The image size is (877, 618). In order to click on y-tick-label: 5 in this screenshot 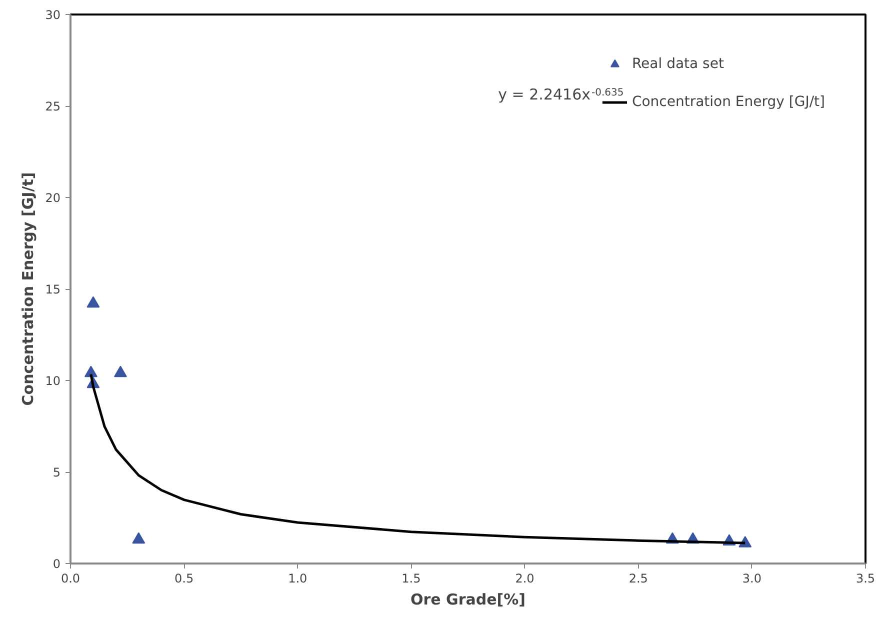, I will do `click(56, 473)`.